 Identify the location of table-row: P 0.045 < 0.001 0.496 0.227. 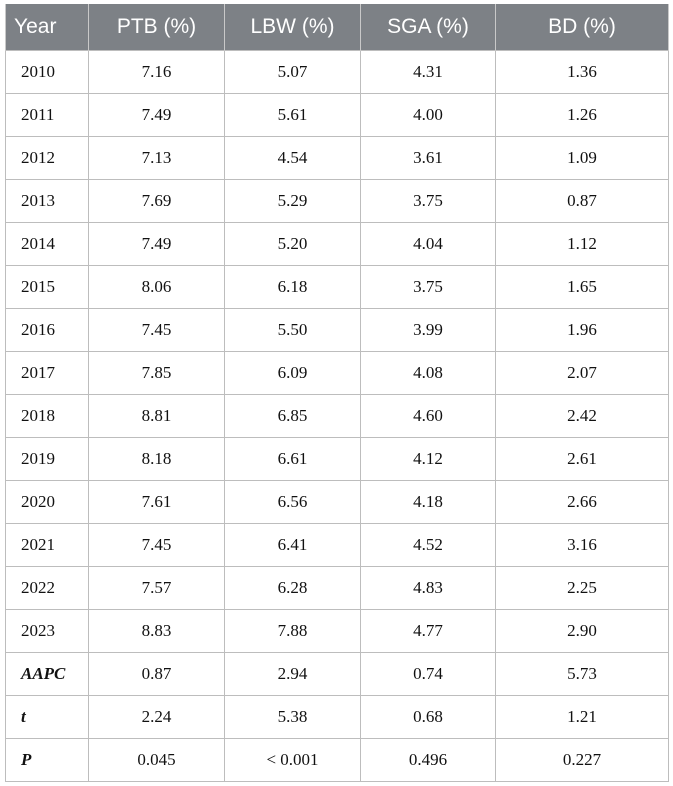
(337, 760).